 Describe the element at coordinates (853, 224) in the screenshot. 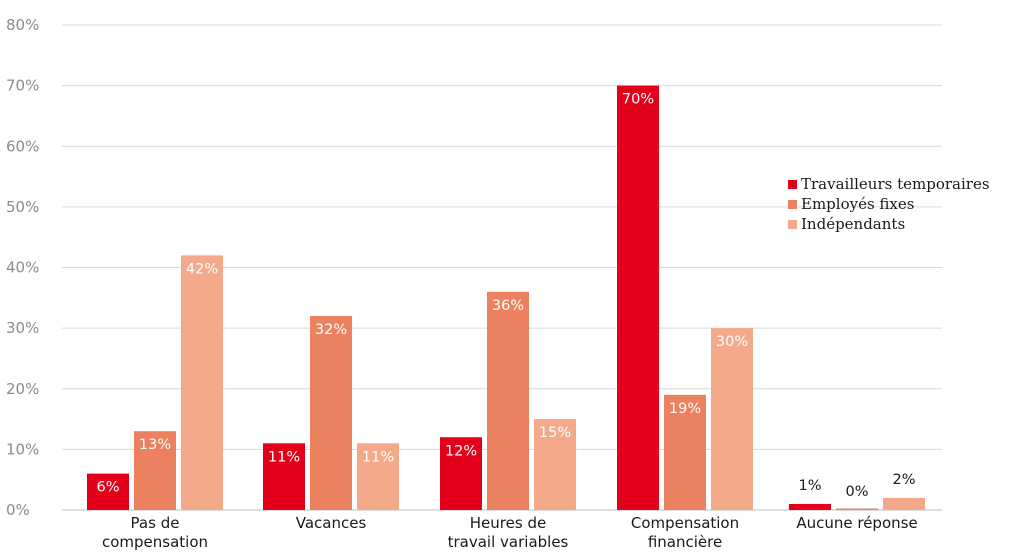

I see `legend-label: Indépendants` at that location.